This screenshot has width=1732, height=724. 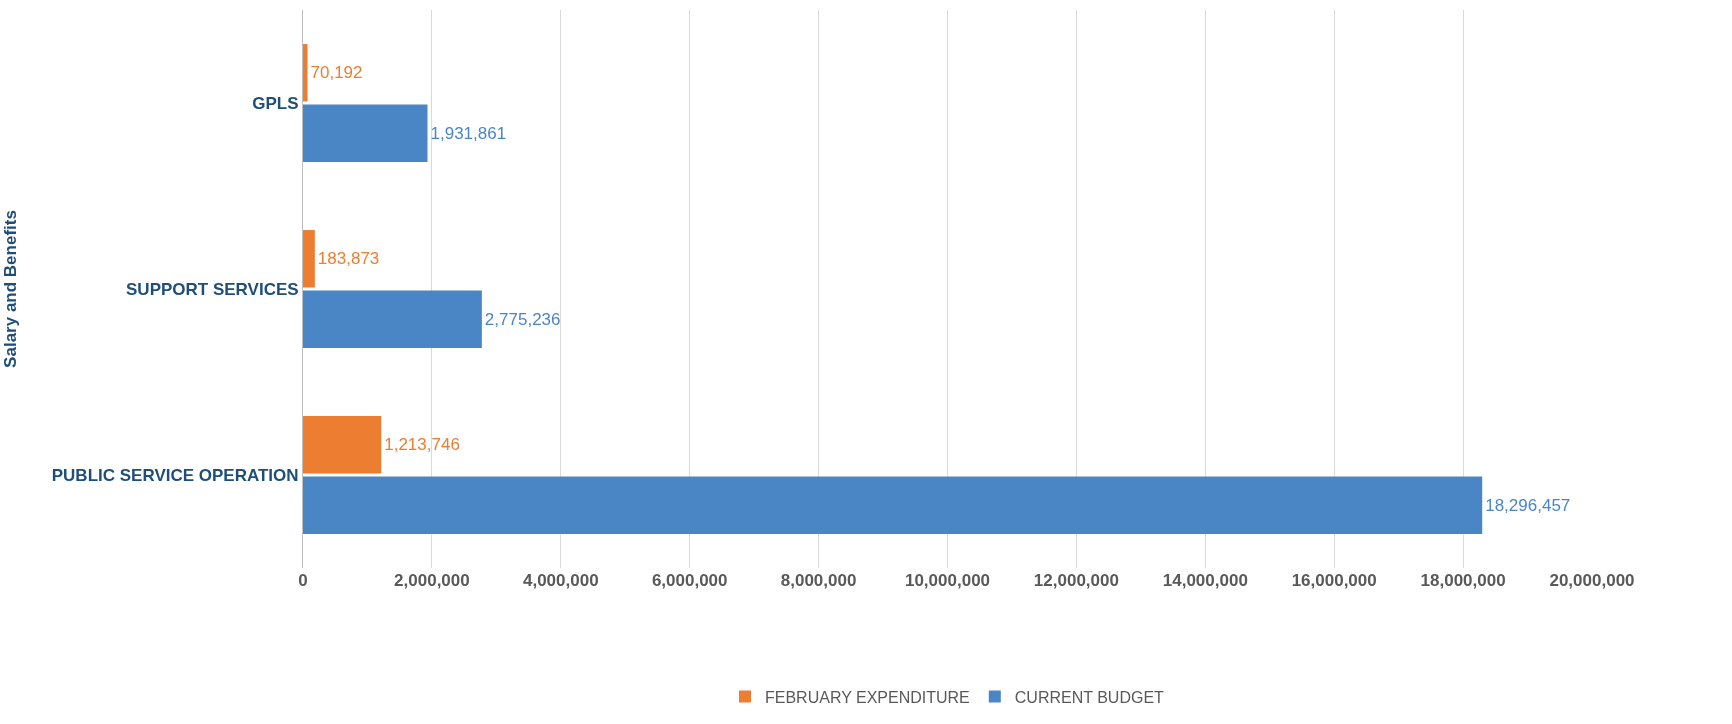 I want to click on data-label: 1,213,746, so click(x=422, y=445).